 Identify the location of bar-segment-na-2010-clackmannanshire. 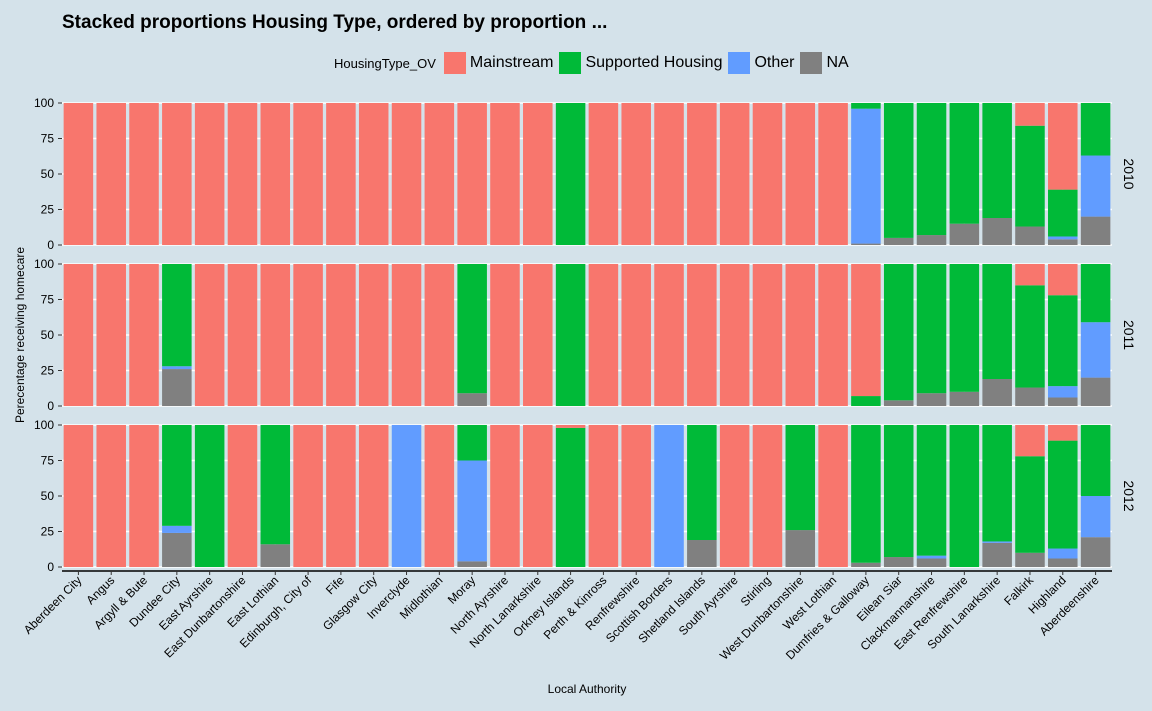
(931, 240).